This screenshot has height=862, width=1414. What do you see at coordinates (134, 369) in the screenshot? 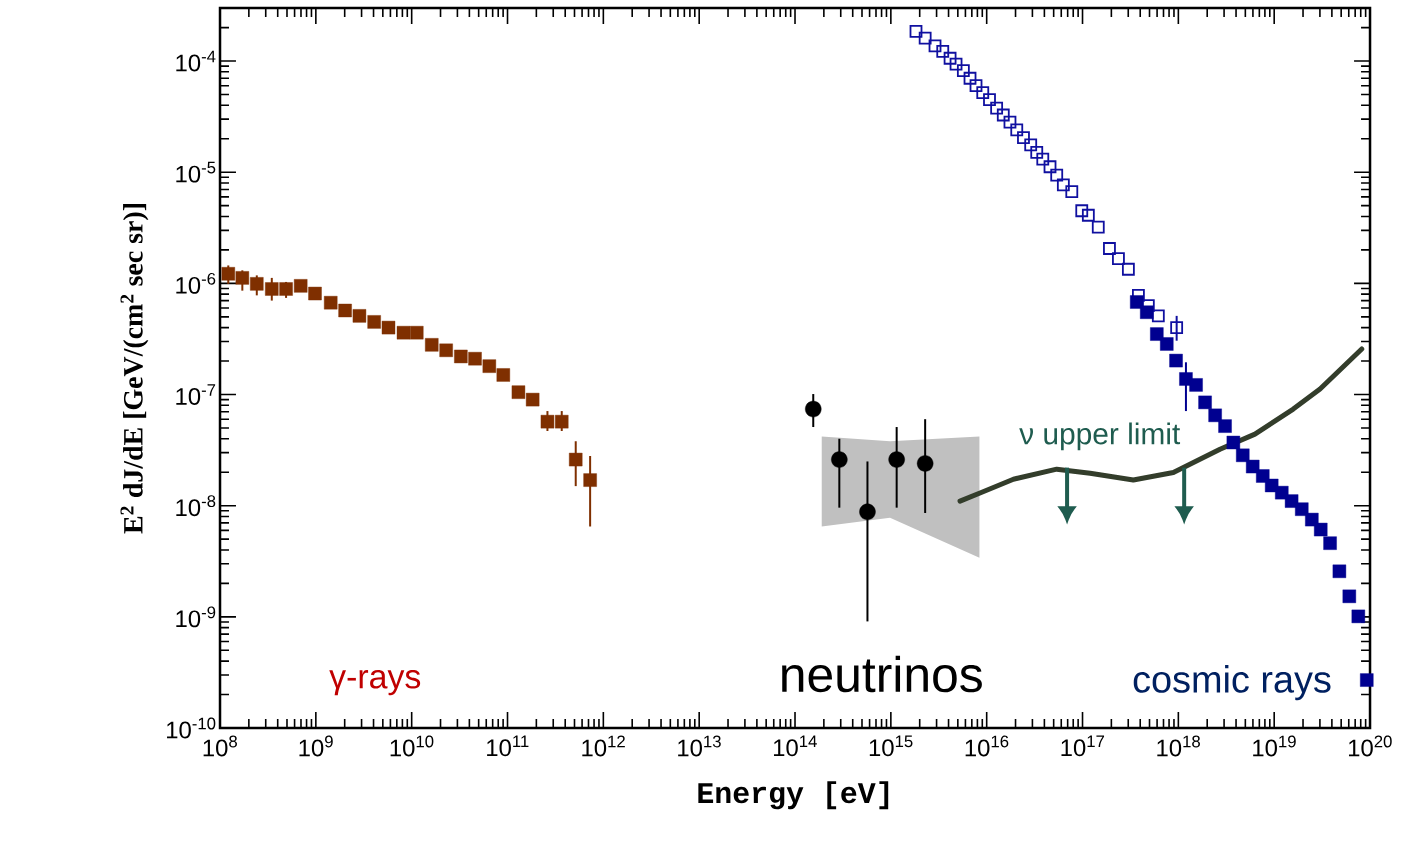
I see `y-axis-title: E$^{2}$ dJ/dE [GeV/(cm$^{2}$ sec sr)]` at bounding box center [134, 369].